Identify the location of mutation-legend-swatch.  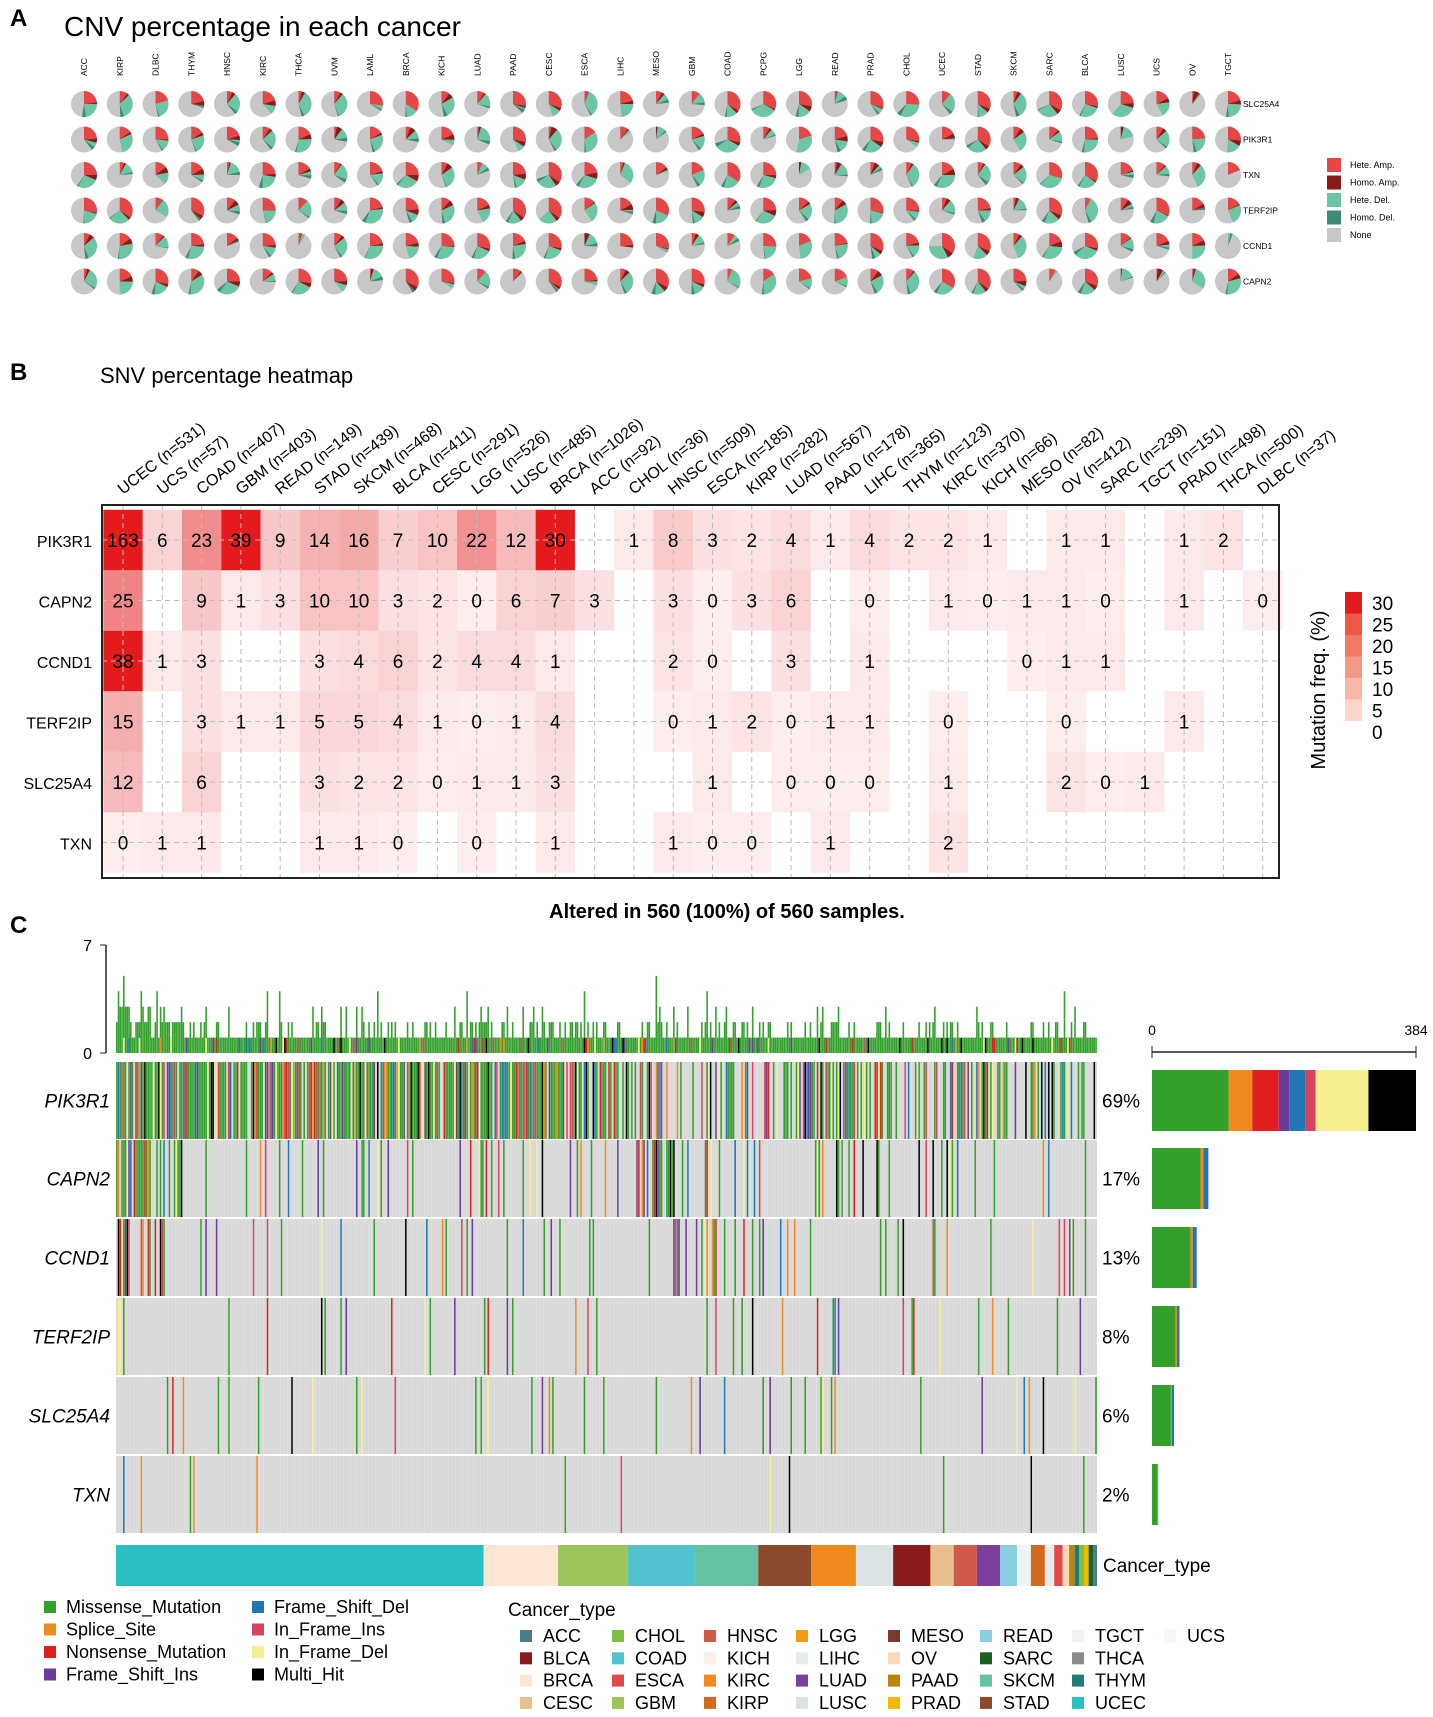
(50, 1652).